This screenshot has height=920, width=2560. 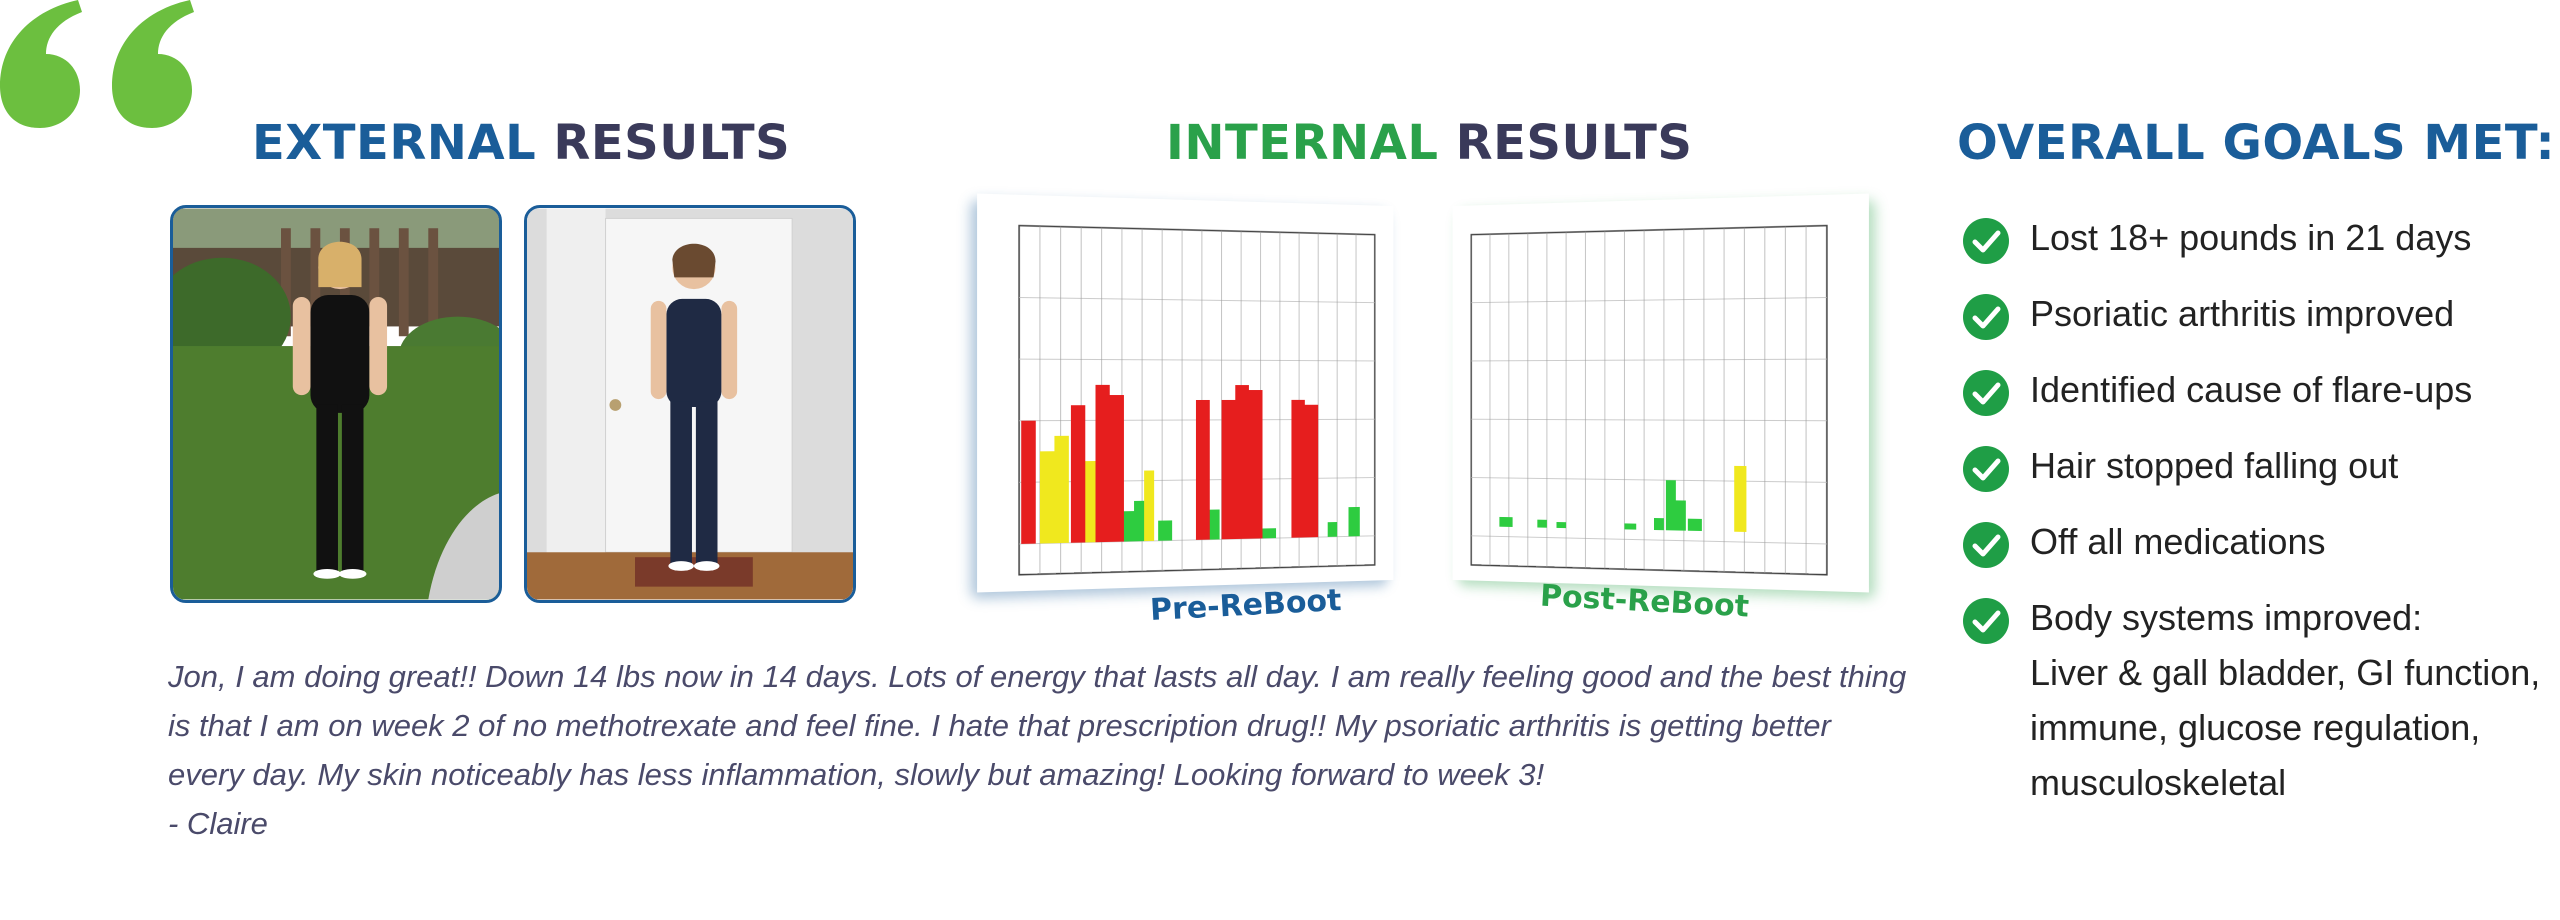 I want to click on goal-label: Identified cause of flare-ups, so click(x=2251, y=389).